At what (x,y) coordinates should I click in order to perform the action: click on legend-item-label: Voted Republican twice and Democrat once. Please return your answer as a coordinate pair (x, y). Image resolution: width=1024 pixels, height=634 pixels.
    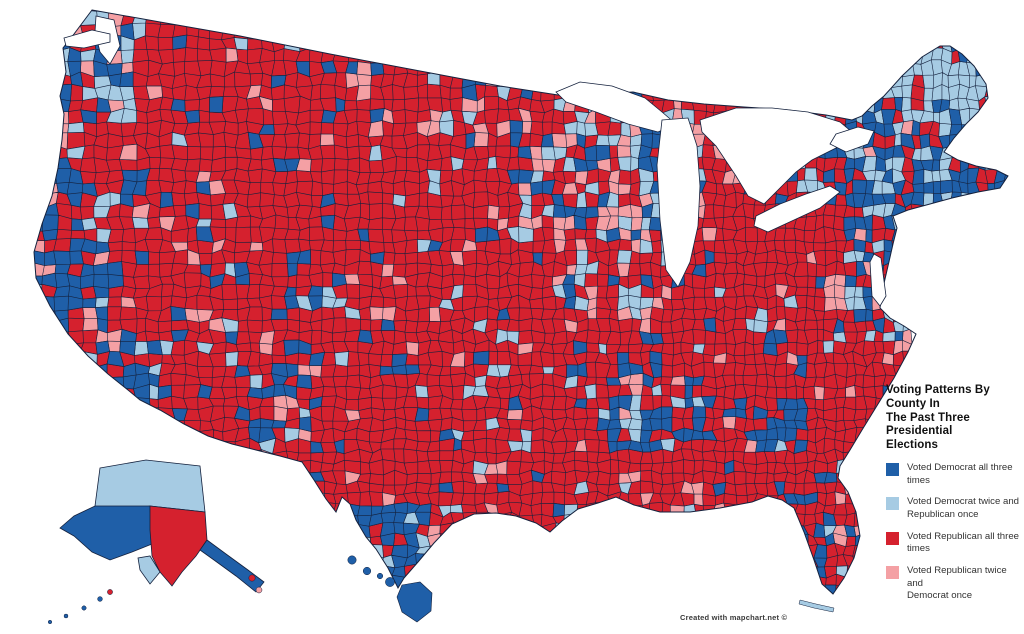
    Looking at the image, I should click on (957, 583).